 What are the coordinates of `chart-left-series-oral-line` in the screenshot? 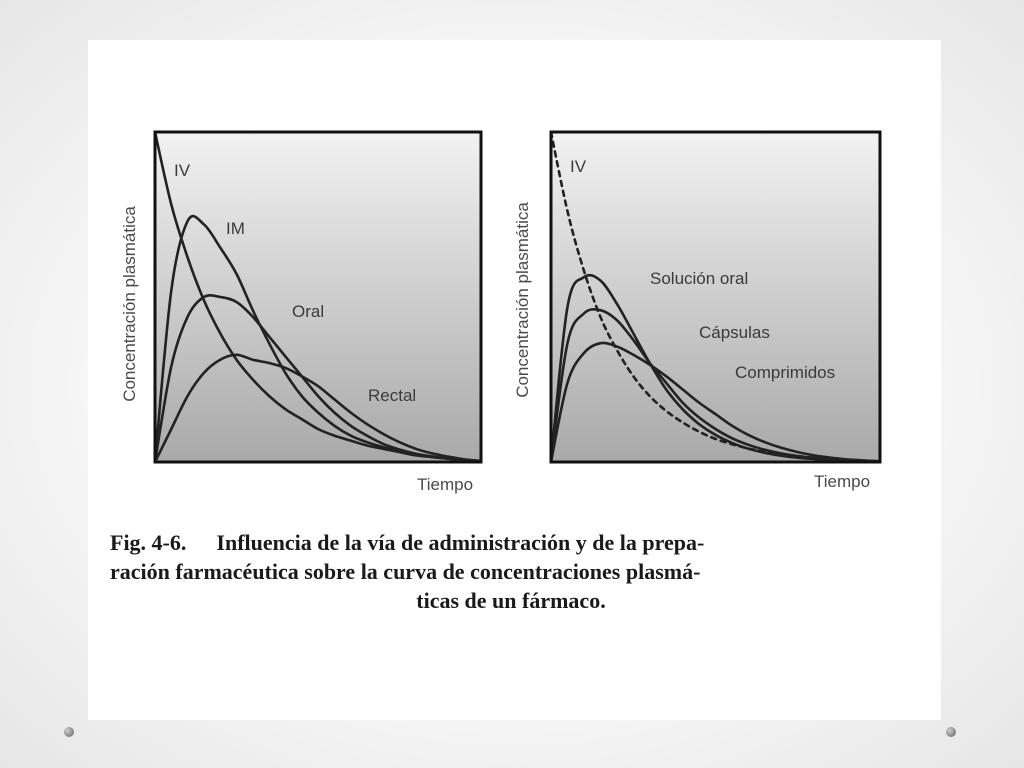 It's located at (318, 378).